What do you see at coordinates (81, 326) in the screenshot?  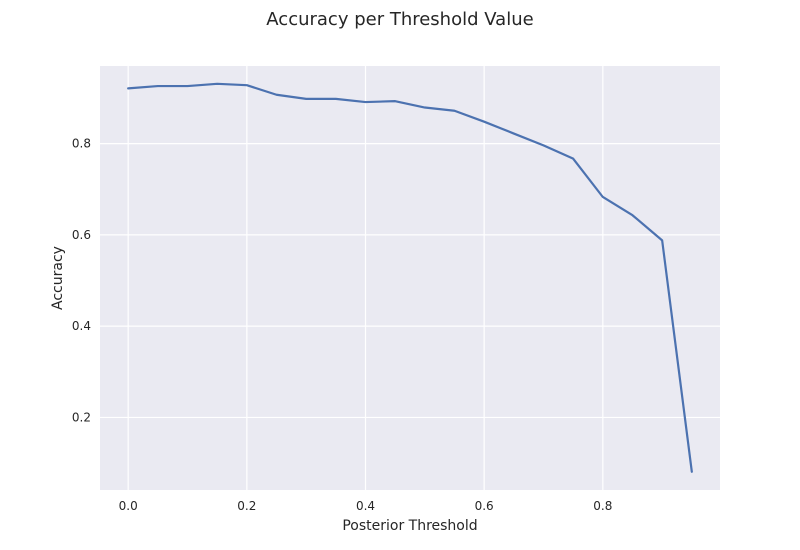 I see `y-tick-label: 0.4` at bounding box center [81, 326].